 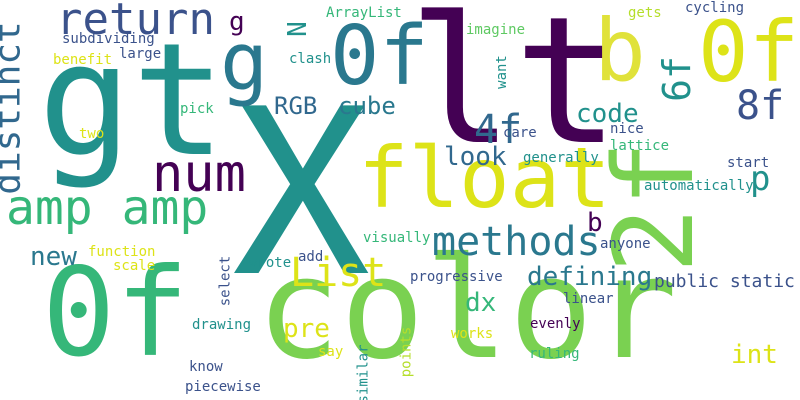 I want to click on word-4f: 4f, so click(x=498, y=130).